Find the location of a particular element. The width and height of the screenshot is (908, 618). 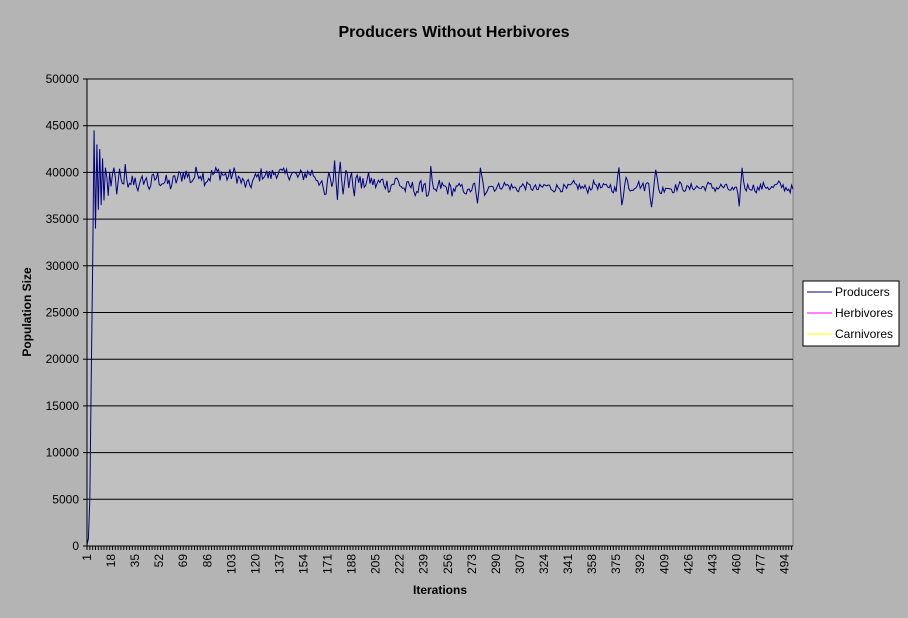

x-tick-label: 222 is located at coordinates (400, 564).